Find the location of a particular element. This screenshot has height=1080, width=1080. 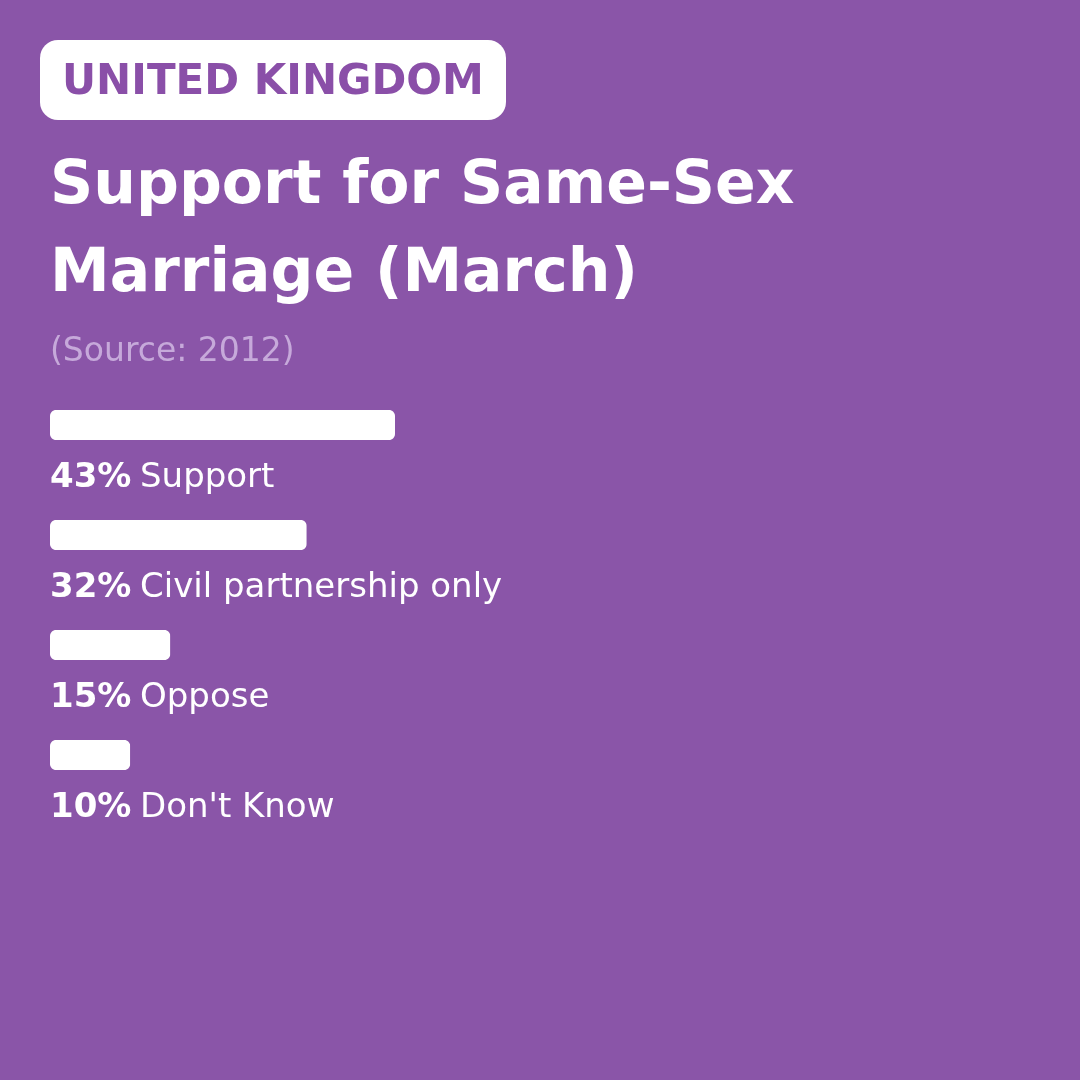

data-label: 10% is located at coordinates (91, 805).